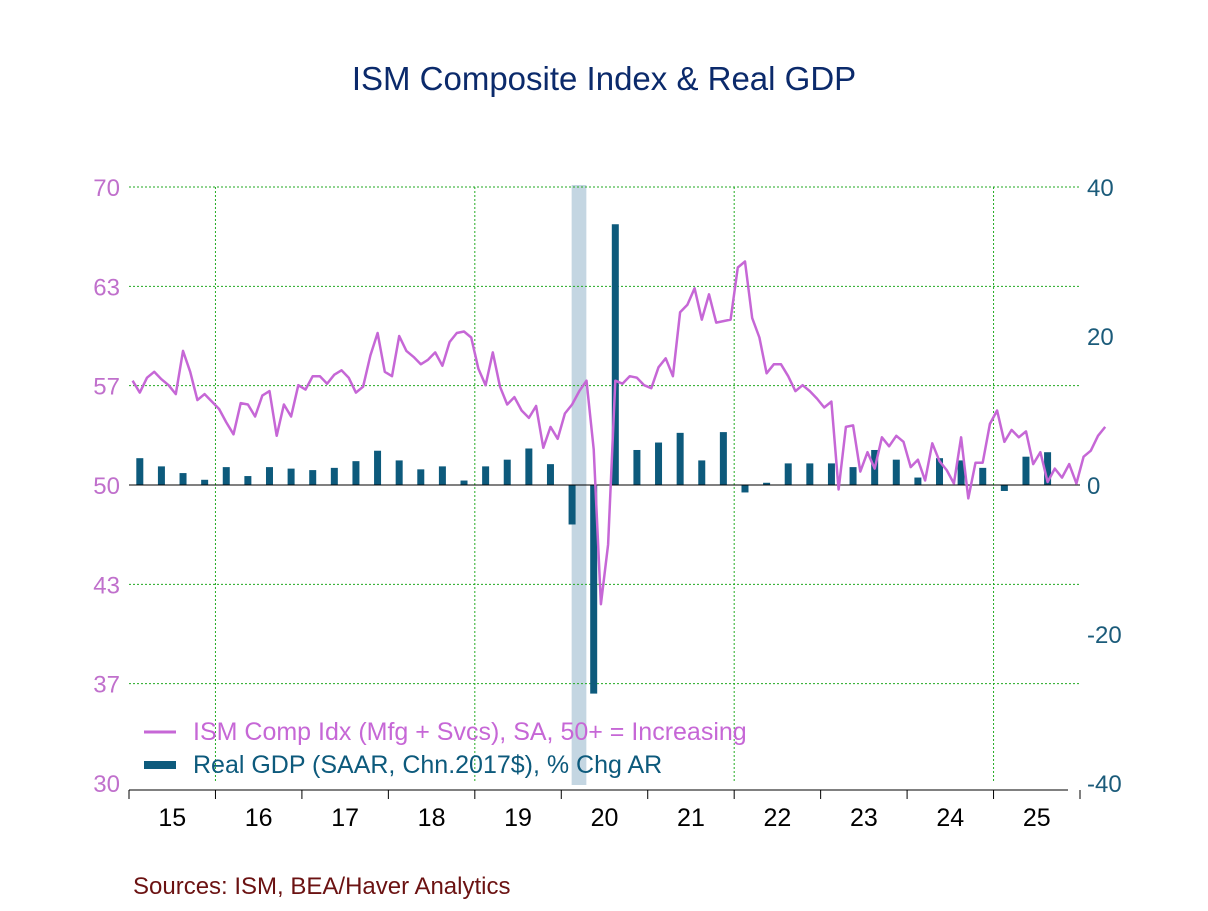 Image resolution: width=1208 pixels, height=911 pixels. What do you see at coordinates (518, 818) in the screenshot?
I see `x-tick-label: 19` at bounding box center [518, 818].